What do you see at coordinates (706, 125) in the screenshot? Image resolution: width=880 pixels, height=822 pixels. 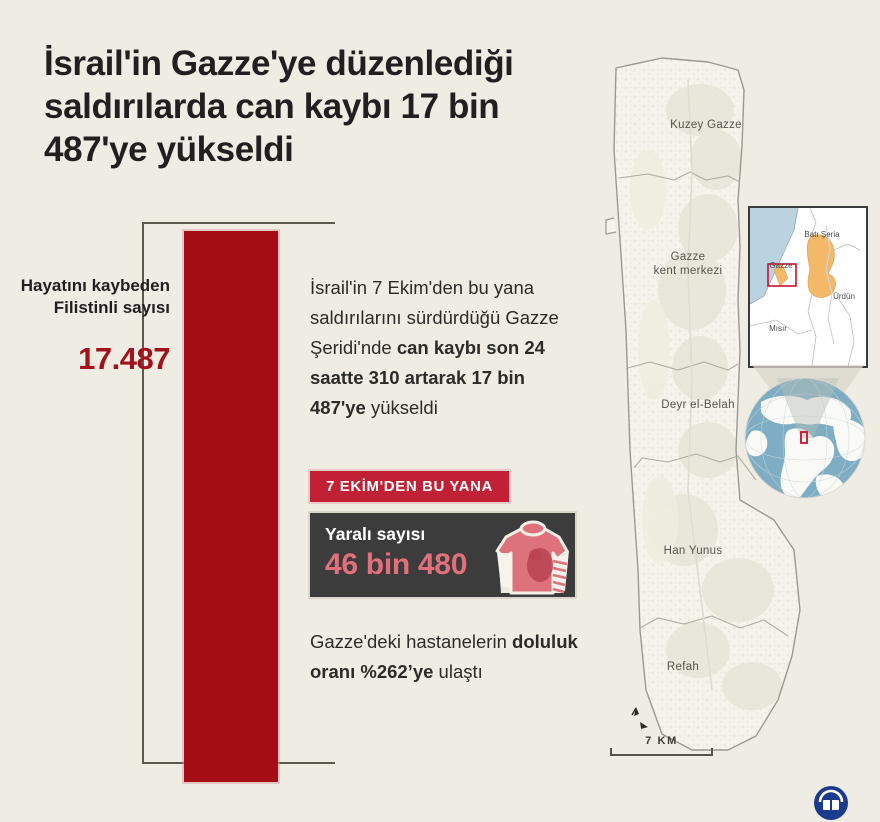 I see `map-label-kuzey-gazze: Kuzey Gazze` at bounding box center [706, 125].